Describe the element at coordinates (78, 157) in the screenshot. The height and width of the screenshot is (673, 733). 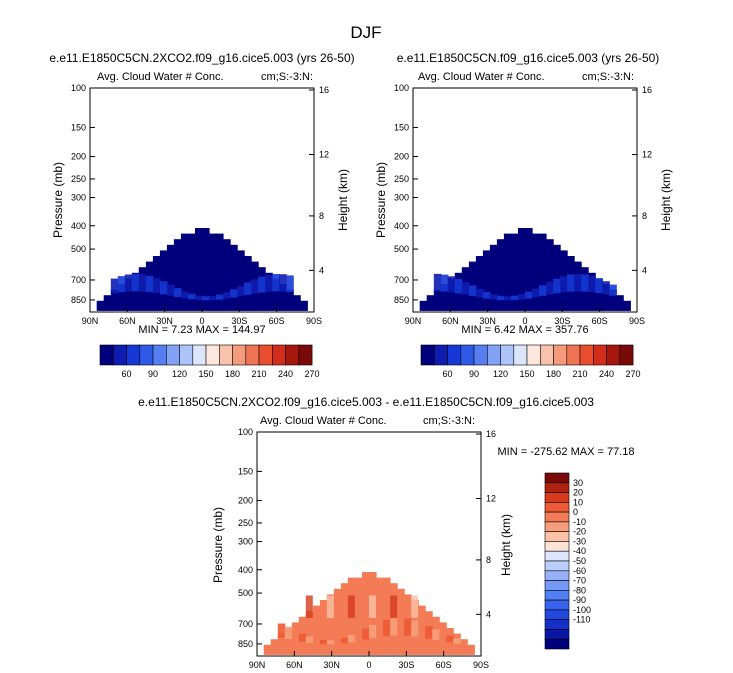
I see `y-tick-label: 200` at that location.